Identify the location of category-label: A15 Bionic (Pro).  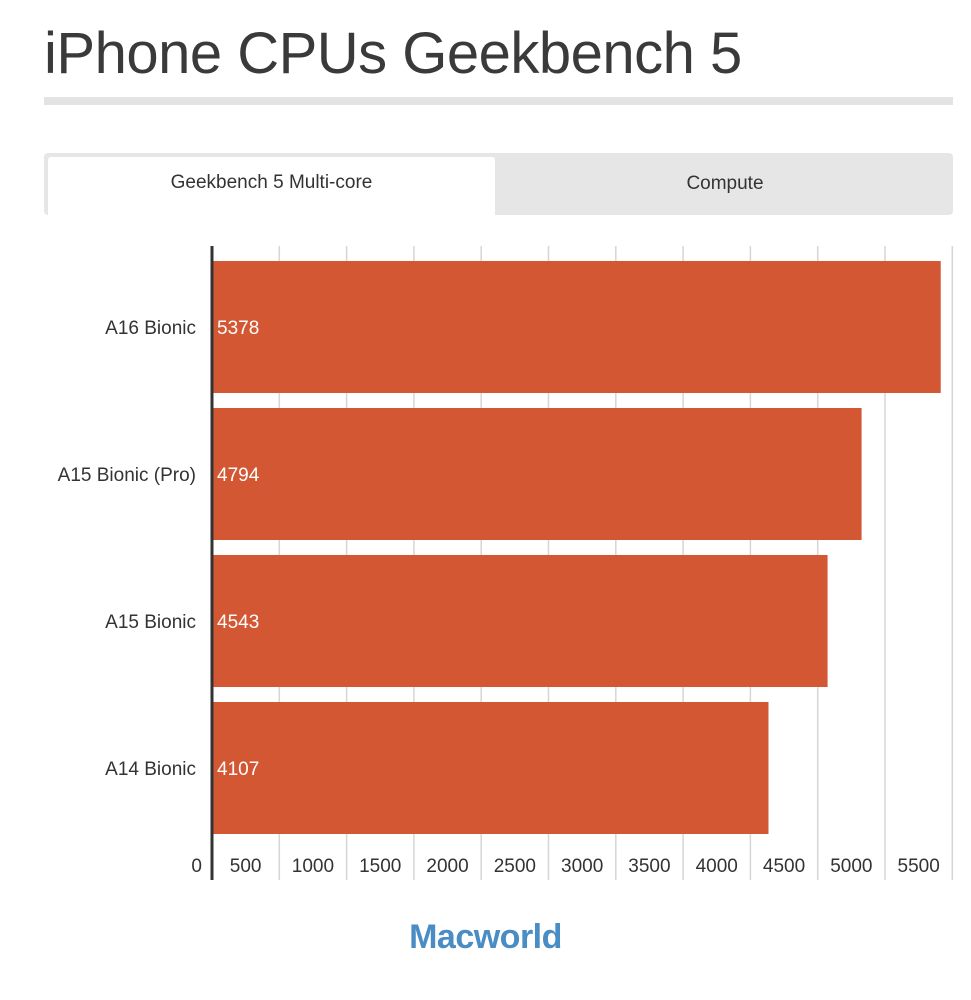
(127, 475).